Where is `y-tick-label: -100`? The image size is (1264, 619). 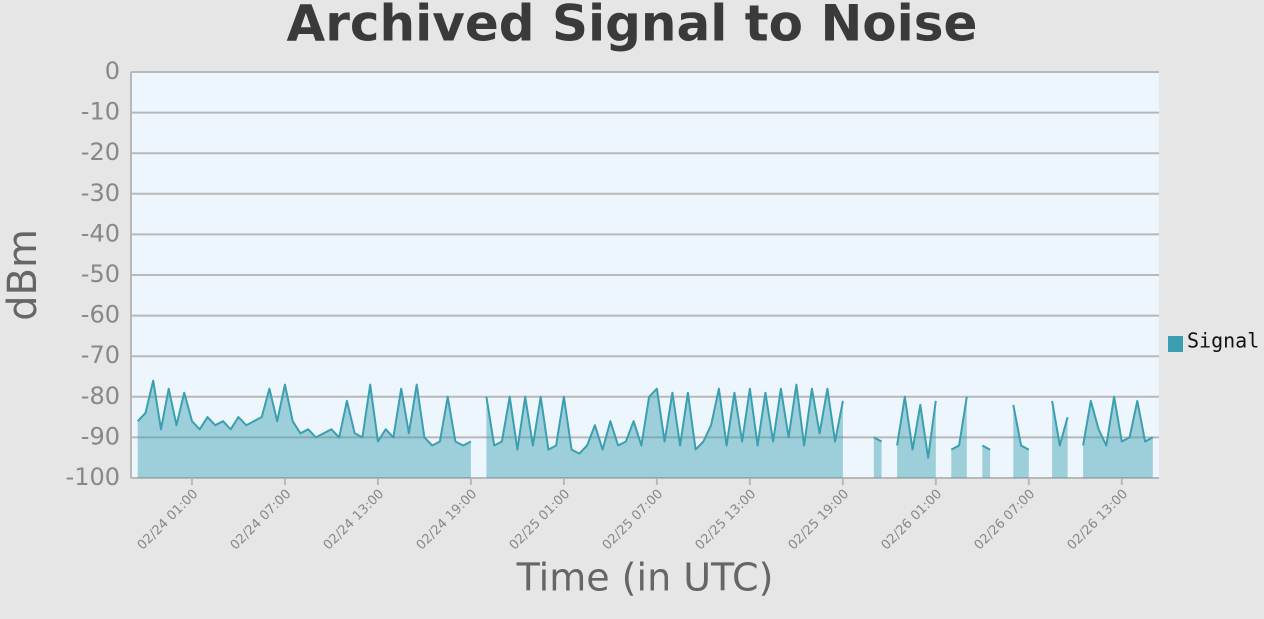 y-tick-label: -100 is located at coordinates (93, 477).